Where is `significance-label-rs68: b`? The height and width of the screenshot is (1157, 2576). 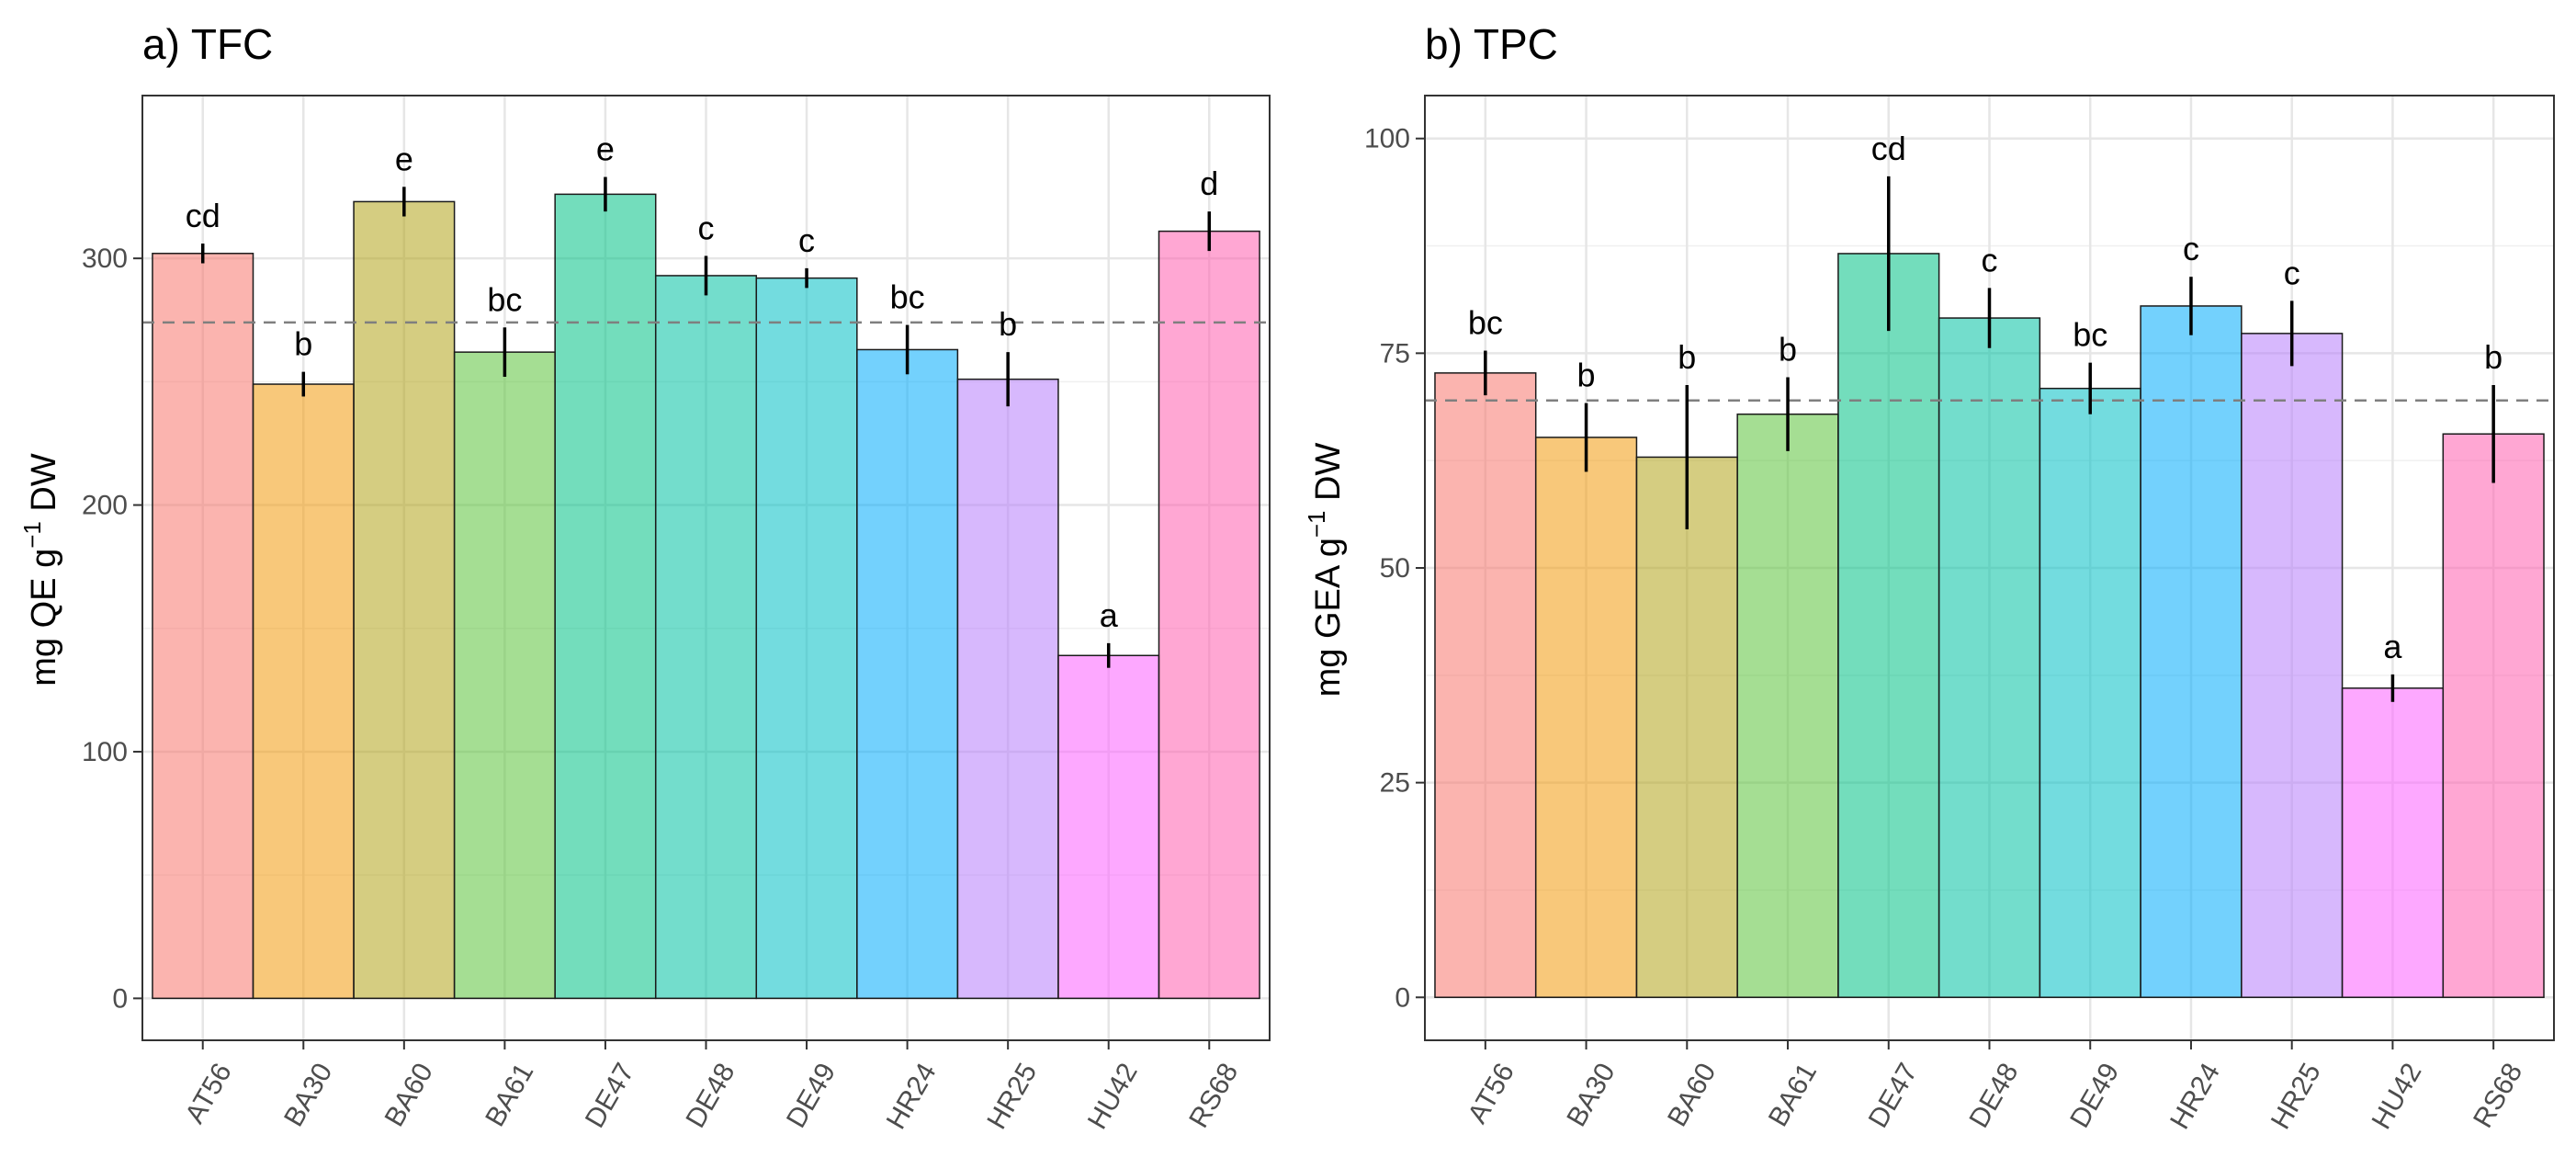 significance-label-rs68: b is located at coordinates (2493, 357).